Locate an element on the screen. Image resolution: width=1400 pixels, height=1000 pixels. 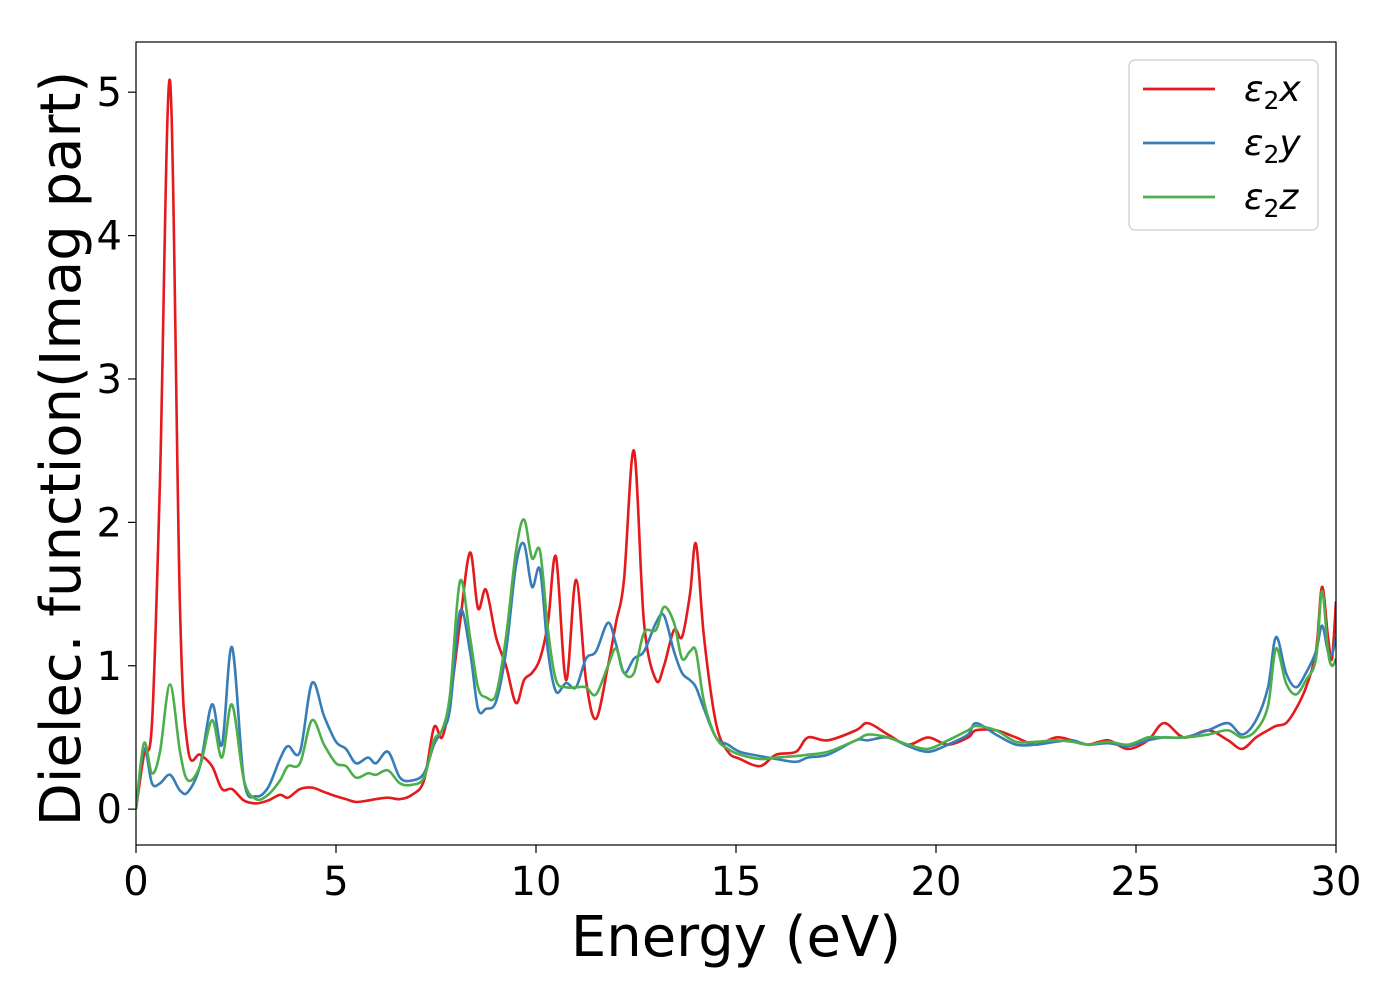
x-axis-title: Energy (eV) is located at coordinates (736, 937).